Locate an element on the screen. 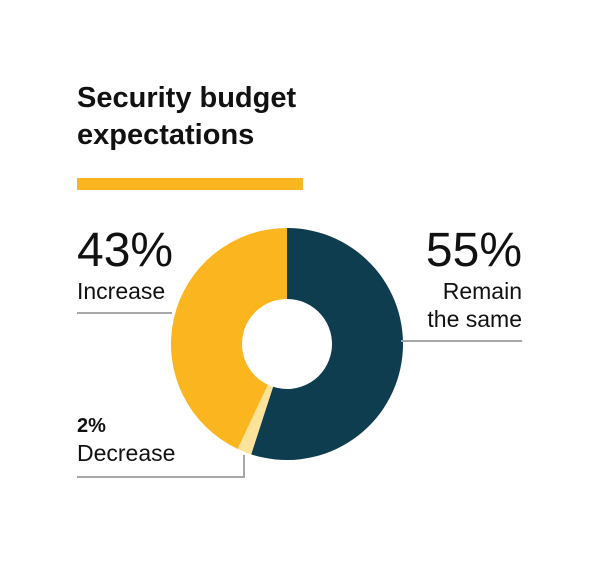  slice-percent-remain: 55% is located at coordinates (474, 250).